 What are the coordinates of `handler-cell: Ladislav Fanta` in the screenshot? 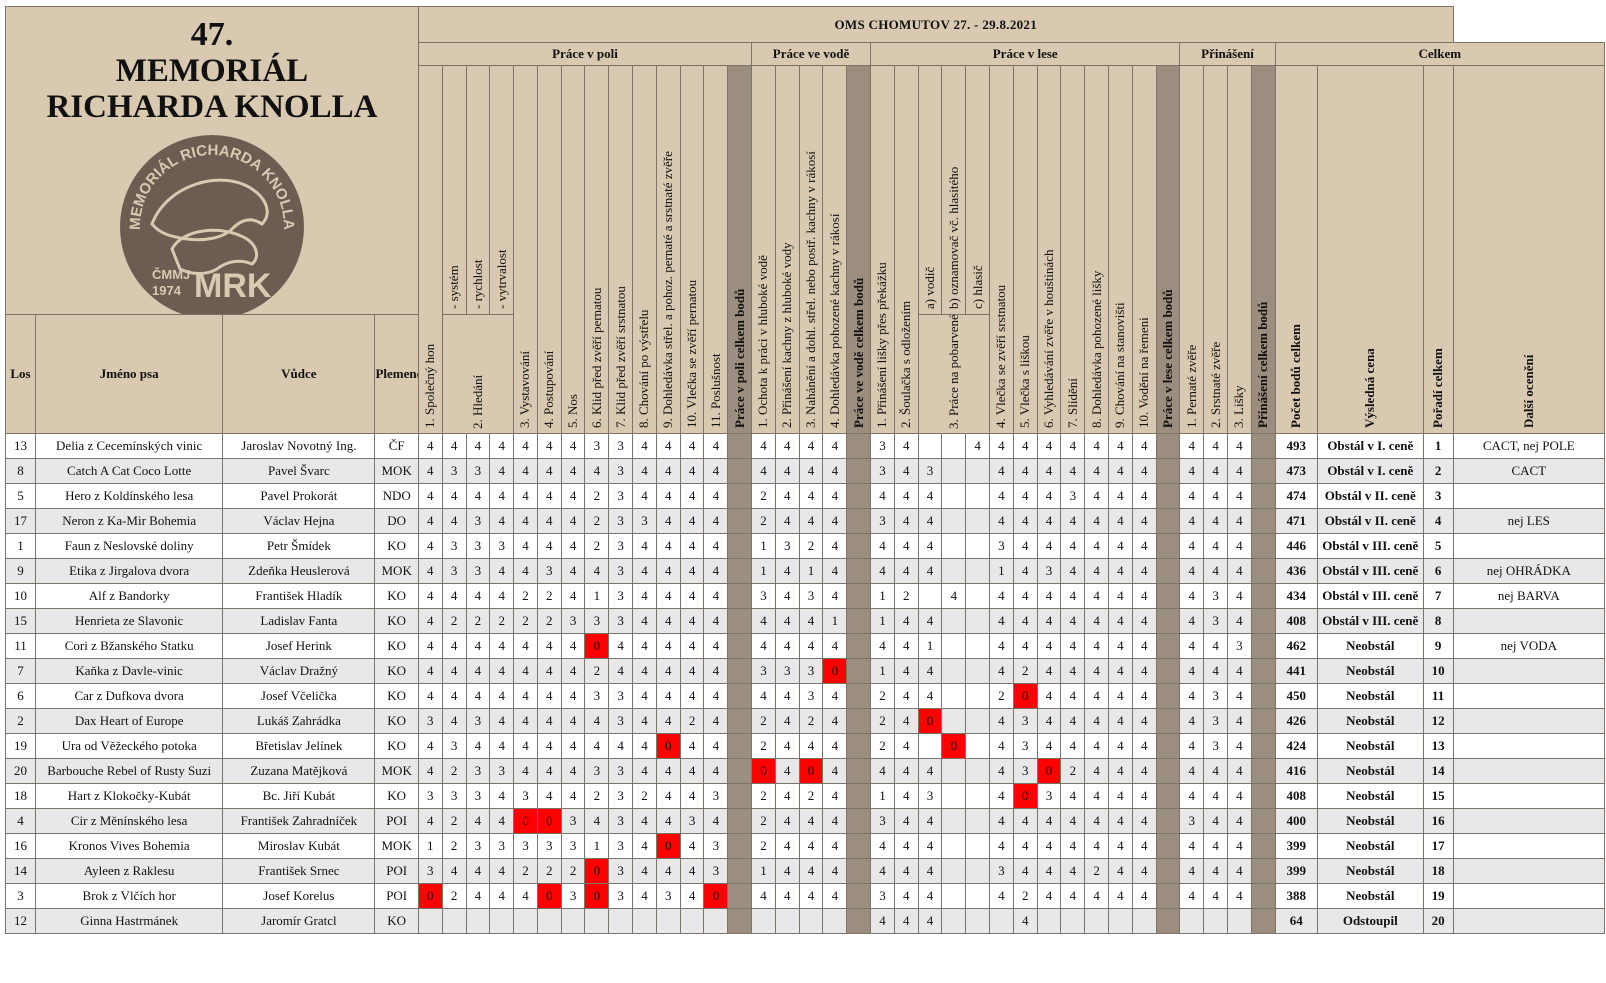 It's located at (299, 621).